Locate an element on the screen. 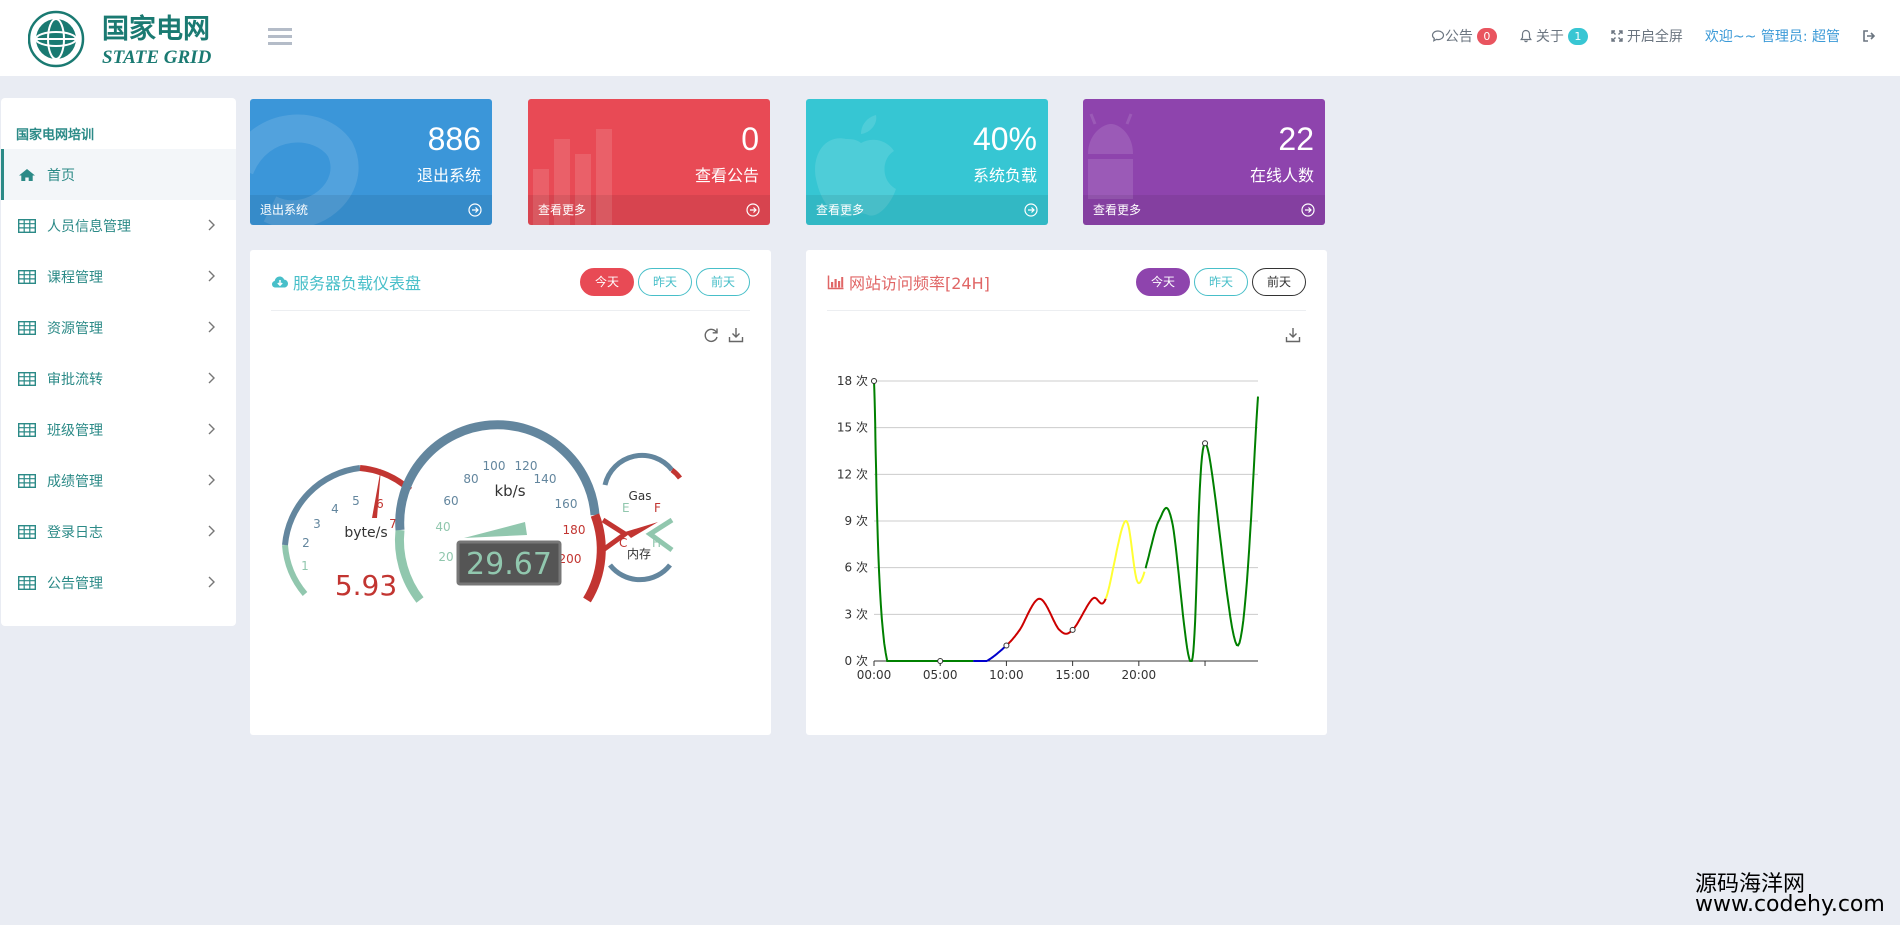  fuel-memory-label: 内存 is located at coordinates (639, 554).